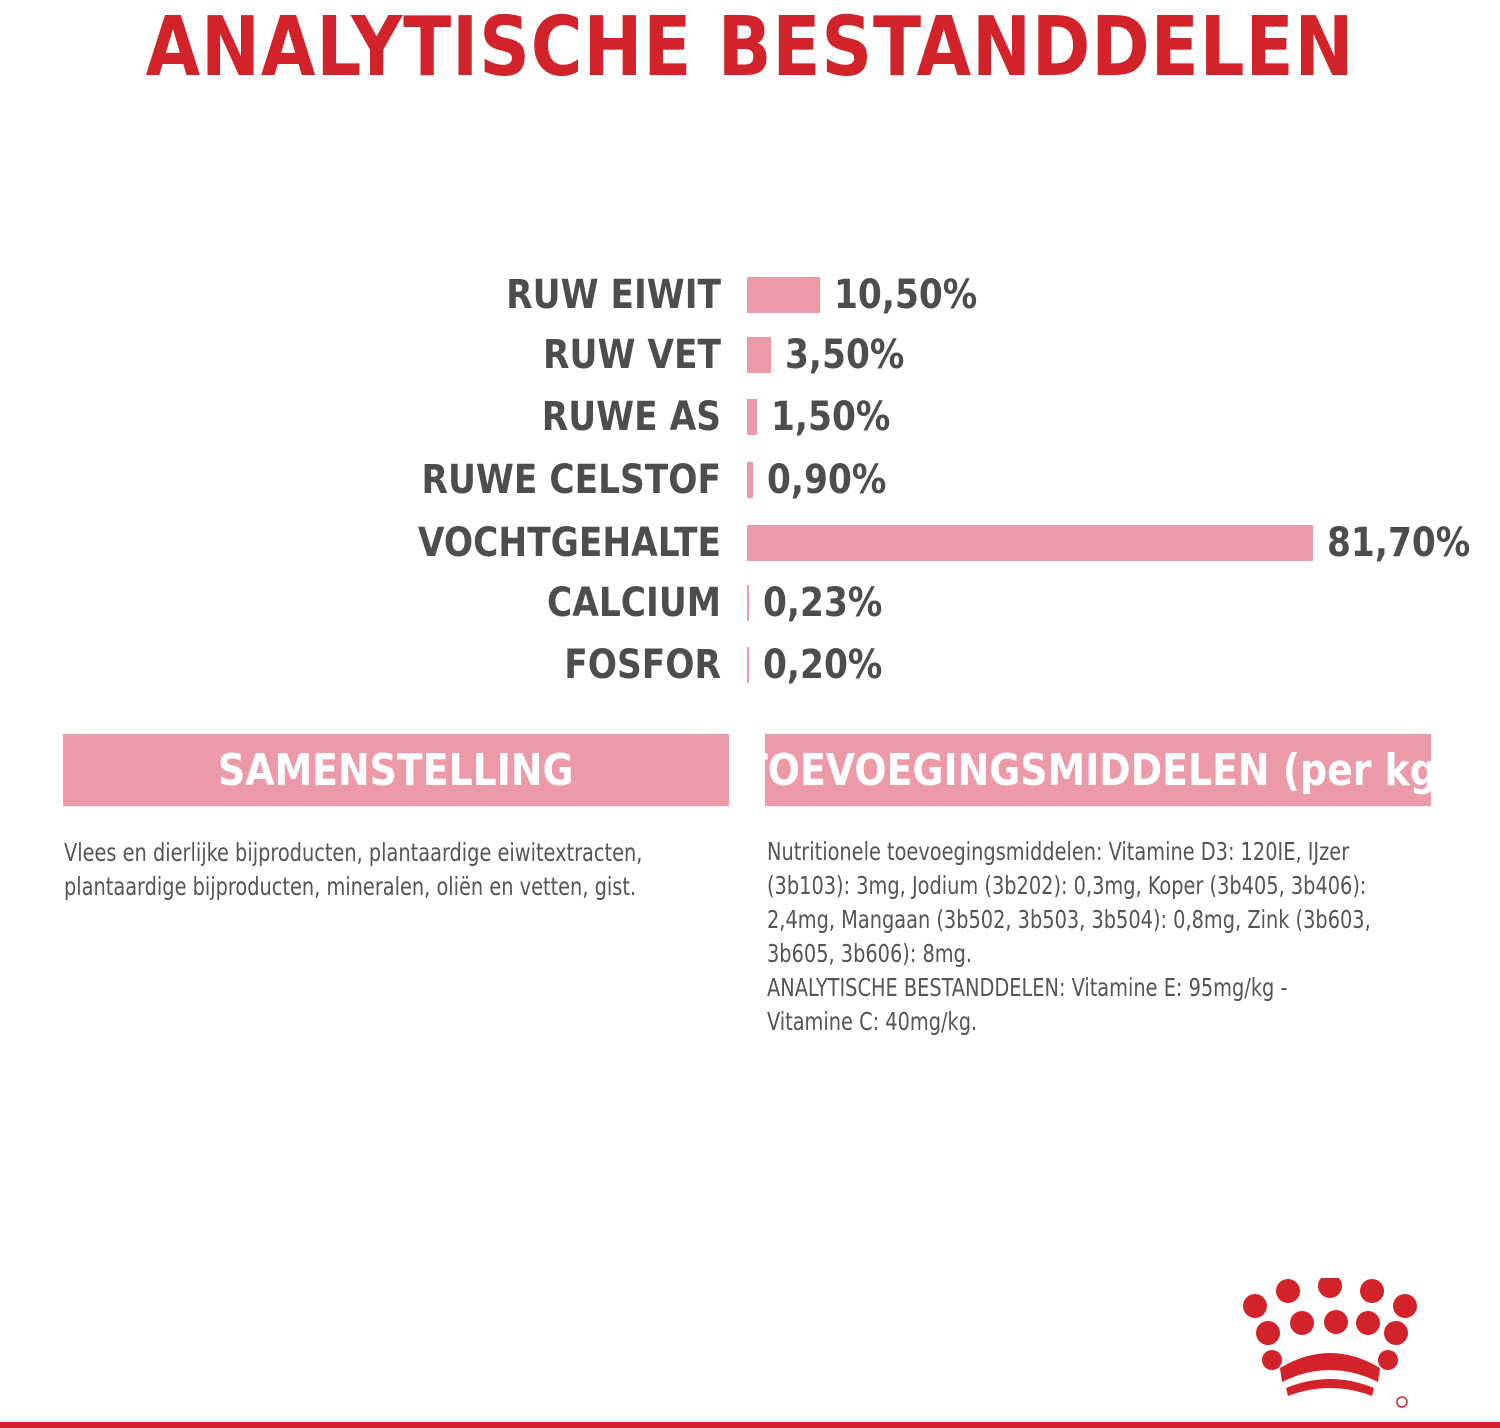 The width and height of the screenshot is (1500, 1428). What do you see at coordinates (750, 1425) in the screenshot?
I see `bottom-divider` at bounding box center [750, 1425].